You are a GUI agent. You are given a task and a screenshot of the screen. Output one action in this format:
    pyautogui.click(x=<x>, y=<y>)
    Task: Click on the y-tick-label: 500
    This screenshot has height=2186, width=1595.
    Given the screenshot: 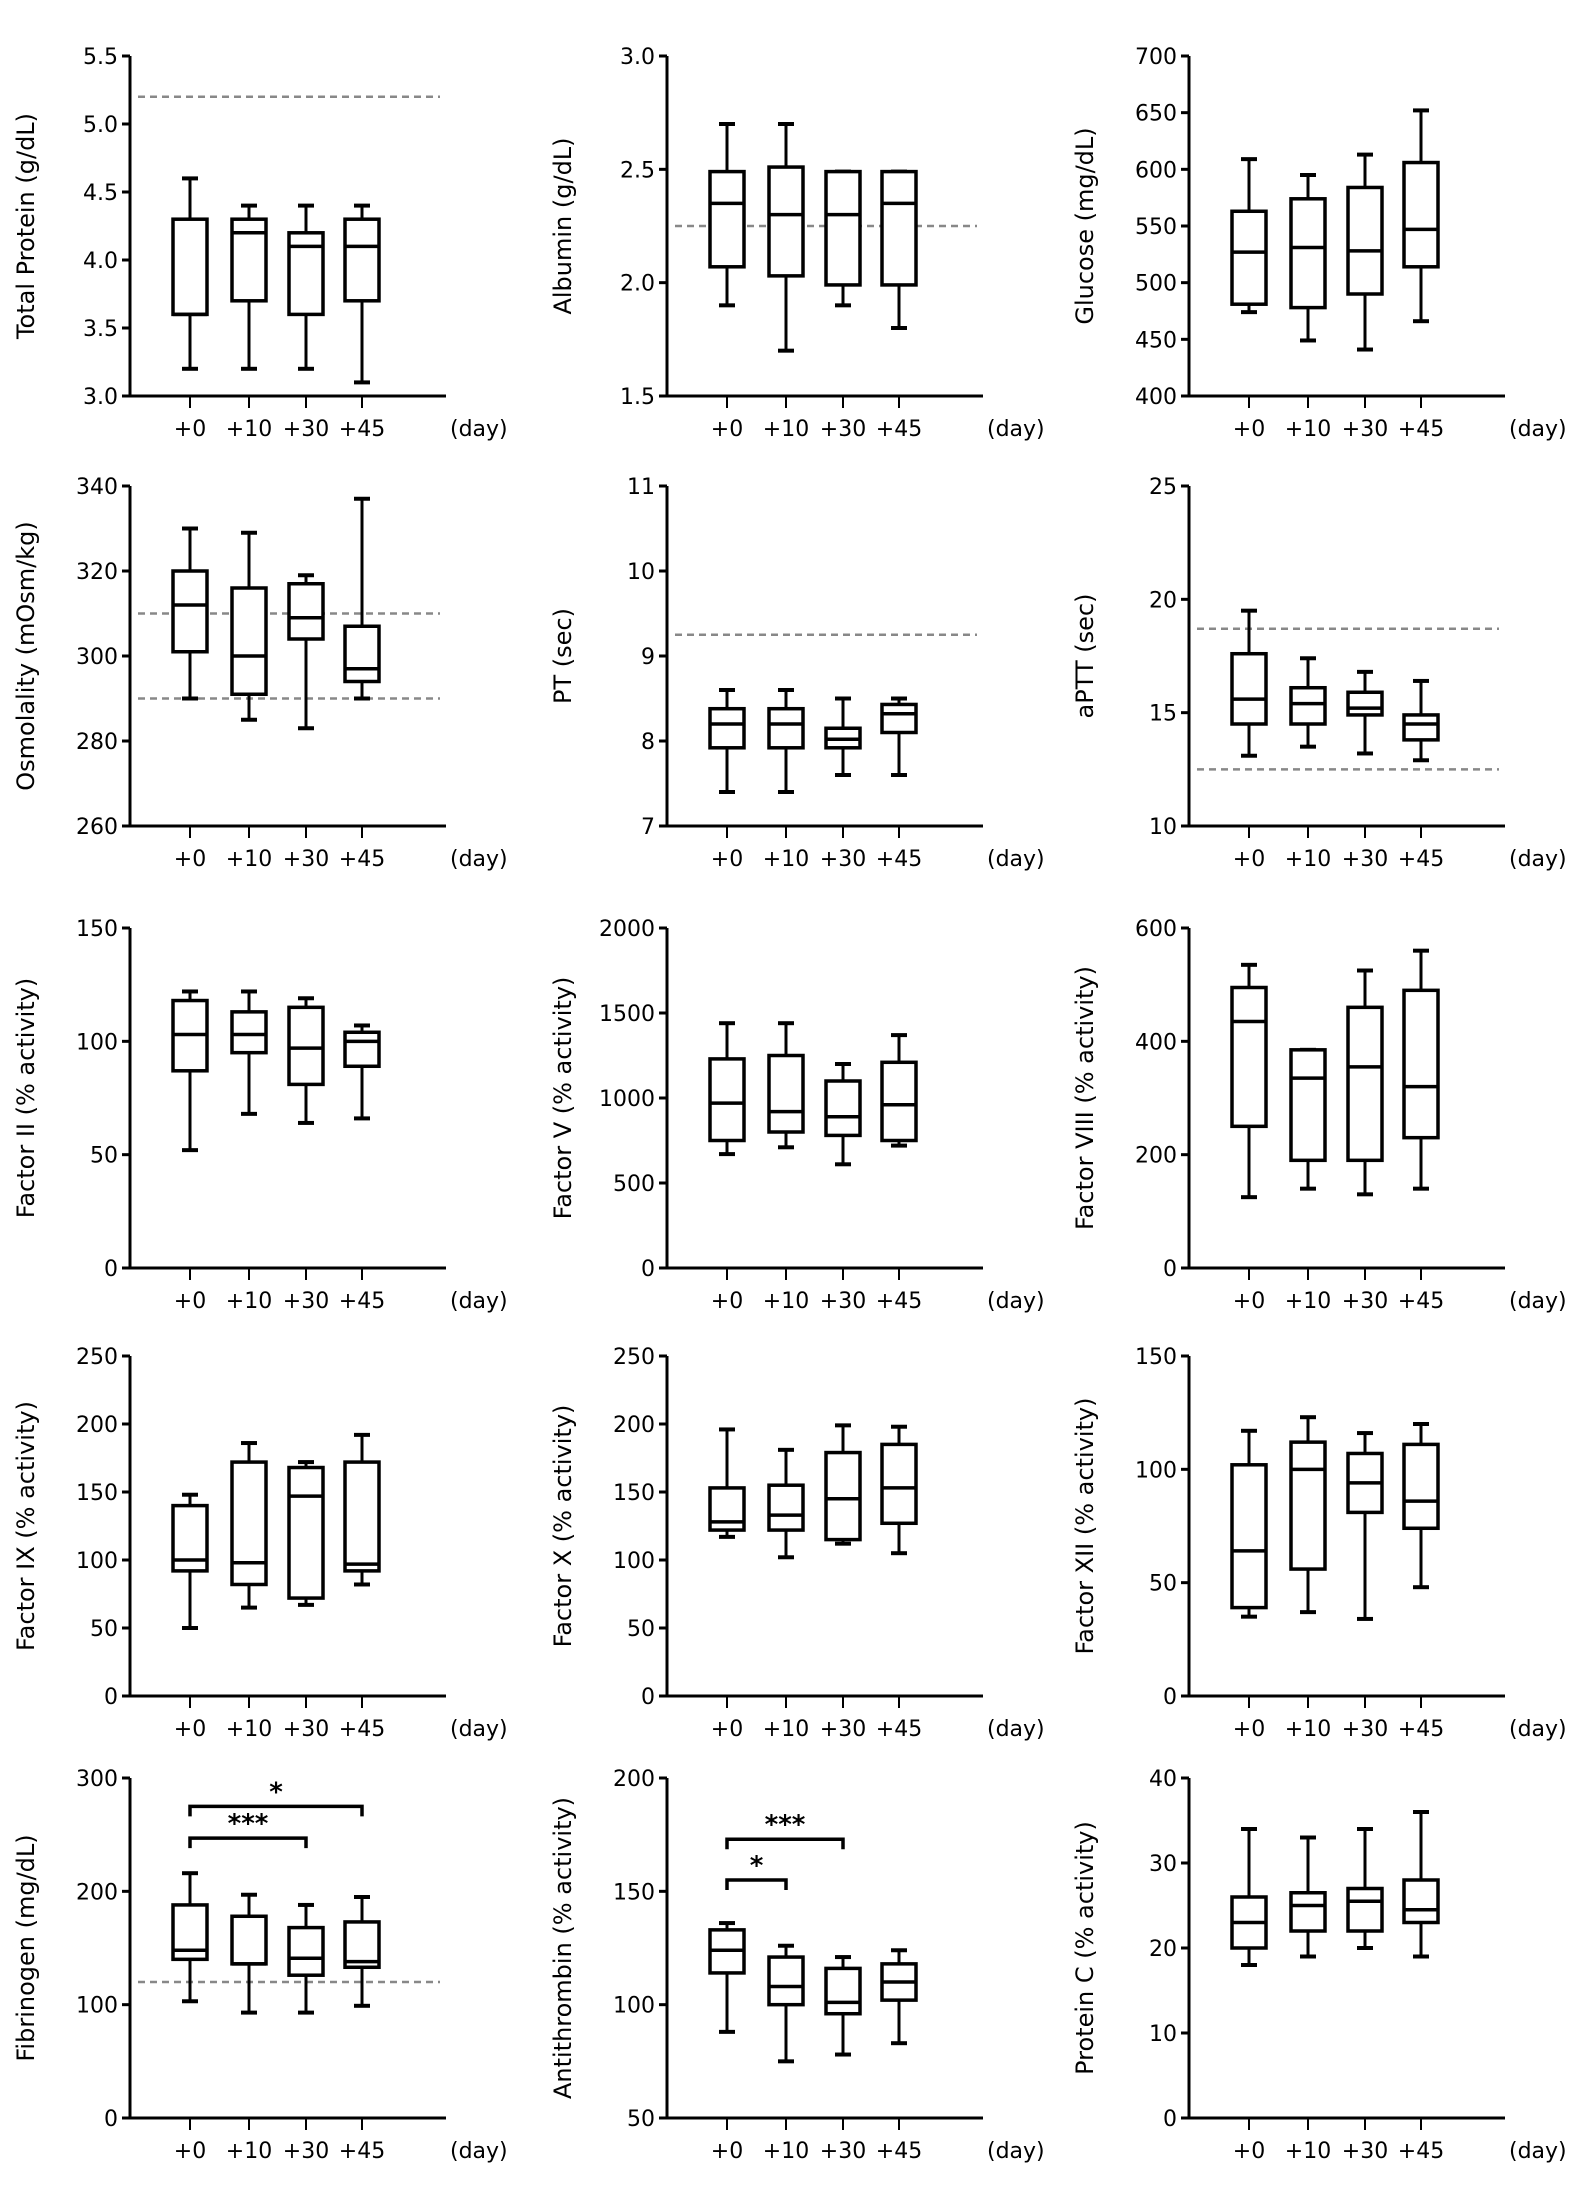 What is the action you would take?
    pyautogui.click(x=1156, y=284)
    